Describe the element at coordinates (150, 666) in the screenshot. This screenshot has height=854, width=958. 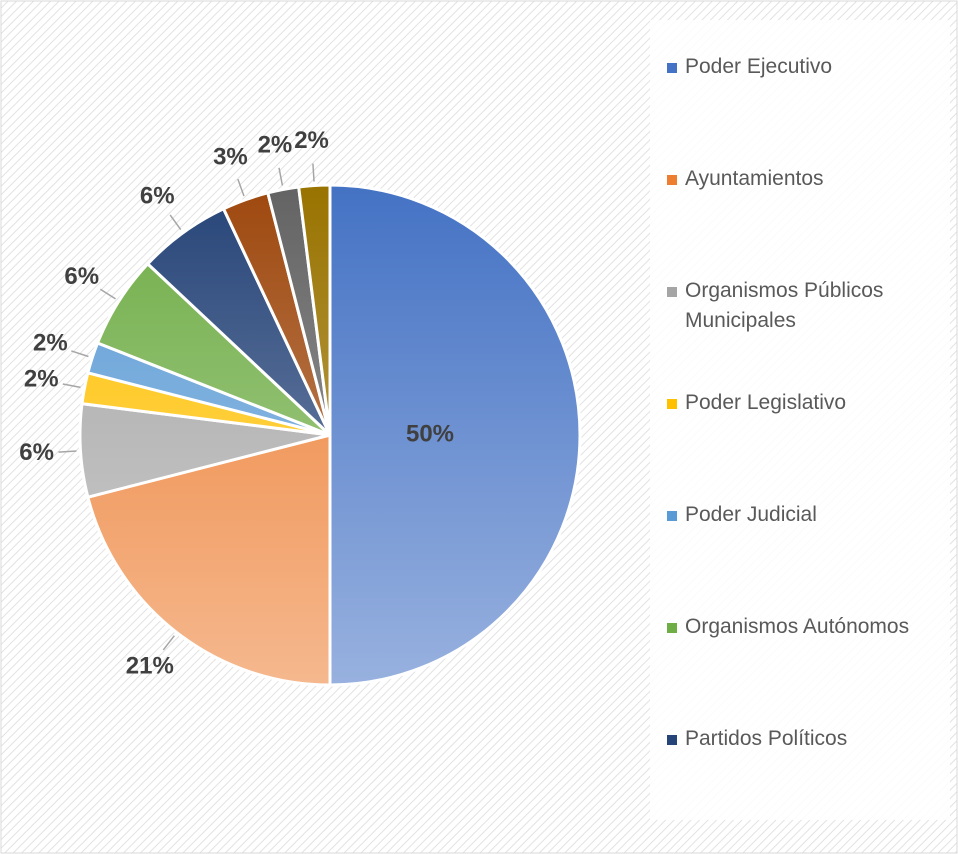
I see `data-label: 21%` at that location.